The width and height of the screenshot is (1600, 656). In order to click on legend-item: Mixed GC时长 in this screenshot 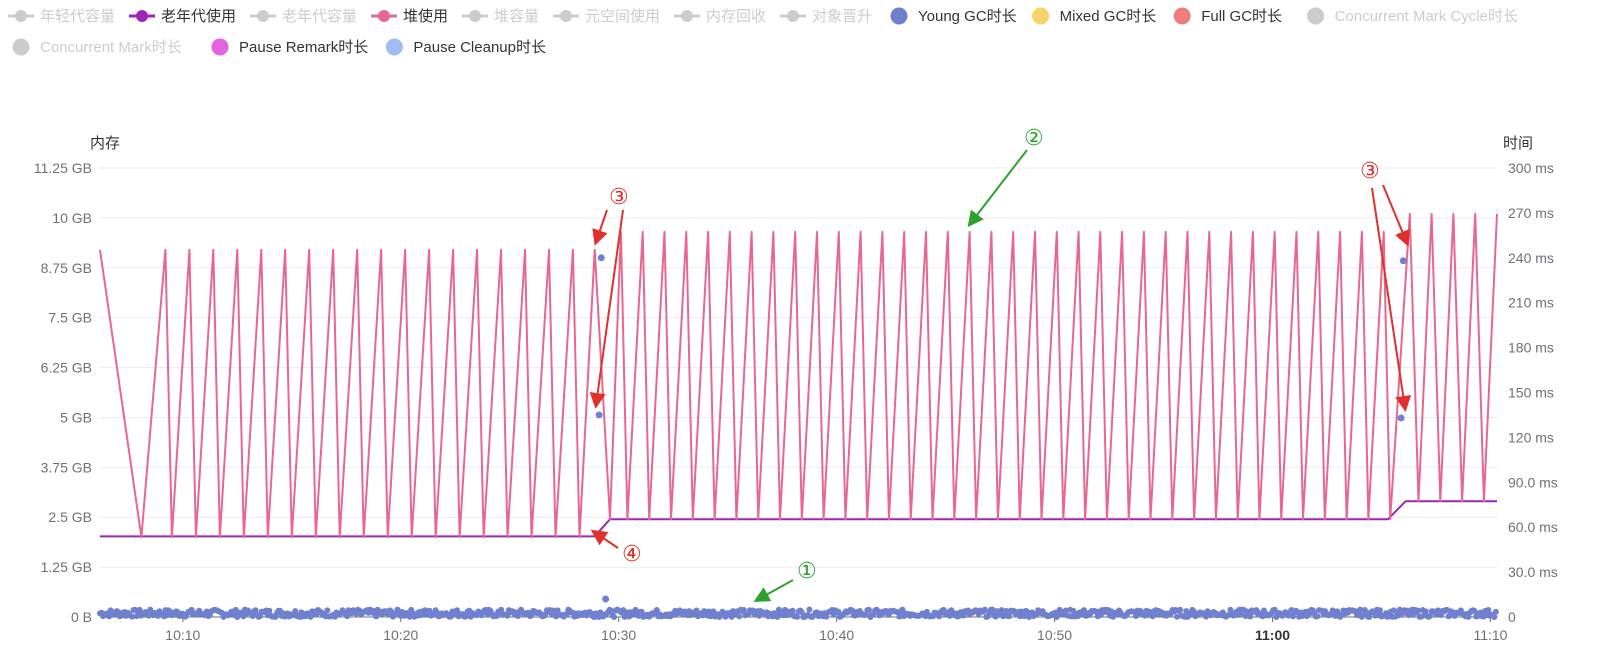, I will do `click(1094, 16)`.